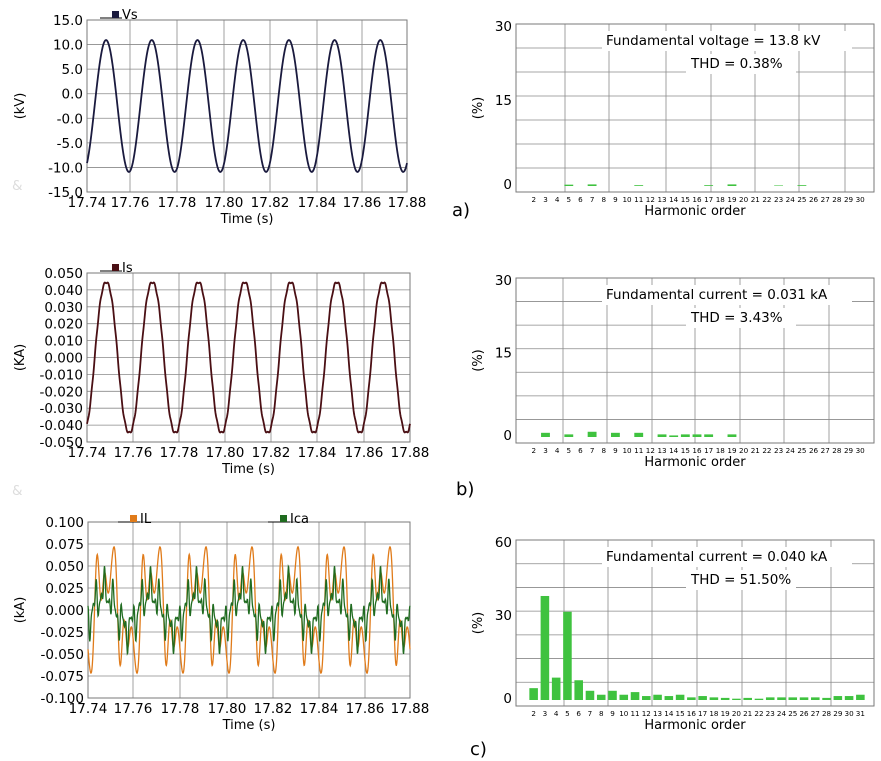  What do you see at coordinates (503, 101) in the screenshot?
I see `y-tick-label: 15` at bounding box center [503, 101].